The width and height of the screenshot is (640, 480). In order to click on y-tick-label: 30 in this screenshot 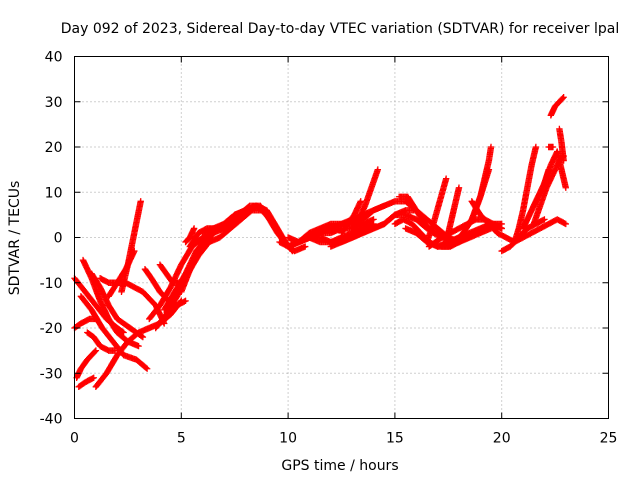, I will do `click(54, 103)`.